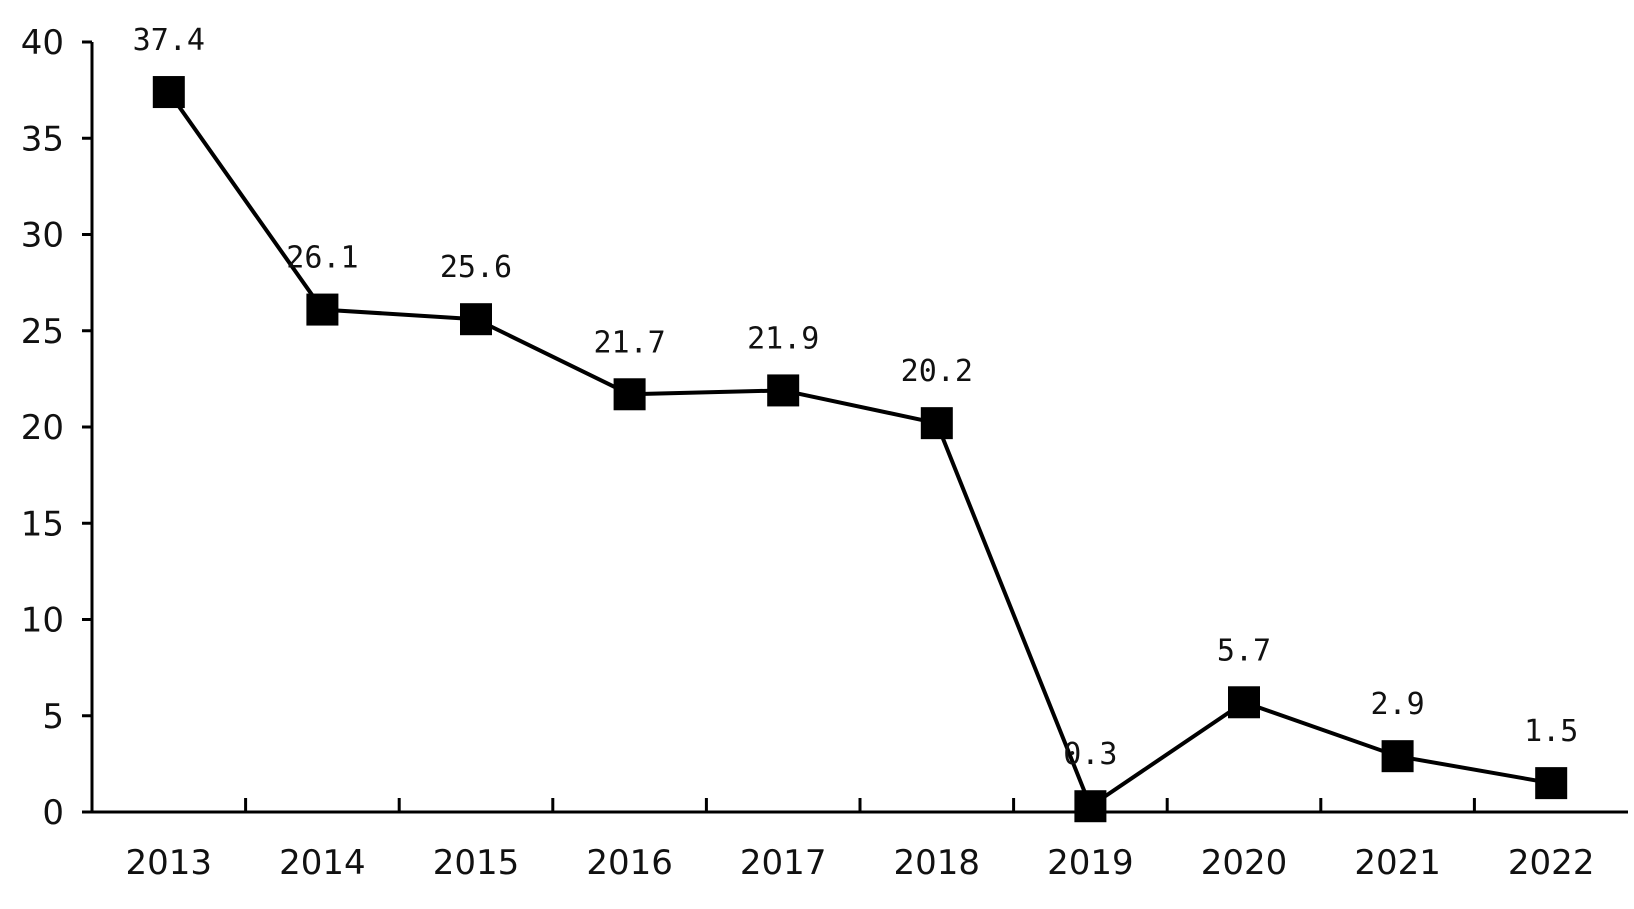 The height and width of the screenshot is (909, 1634). I want to click on y-tick-label: 30, so click(42, 236).